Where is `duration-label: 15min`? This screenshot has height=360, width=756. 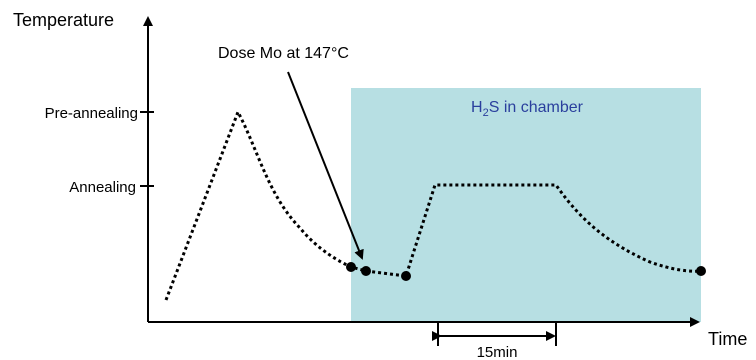
duration-label: 15min is located at coordinates (497, 352).